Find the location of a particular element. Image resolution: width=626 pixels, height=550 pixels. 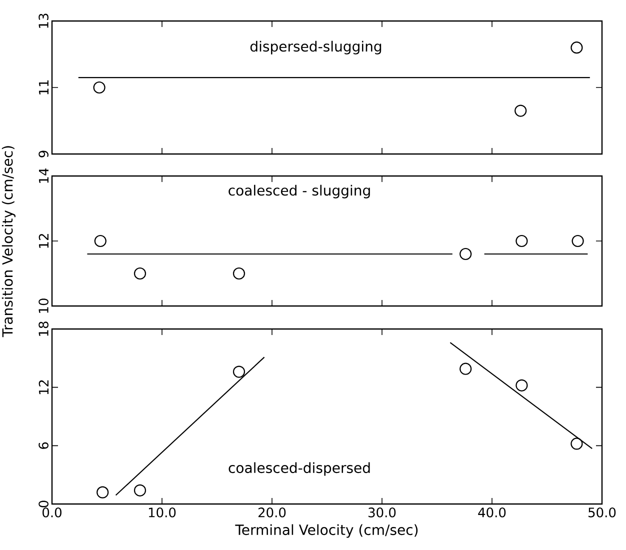

y-tick-label: 14 is located at coordinates (43, 175).